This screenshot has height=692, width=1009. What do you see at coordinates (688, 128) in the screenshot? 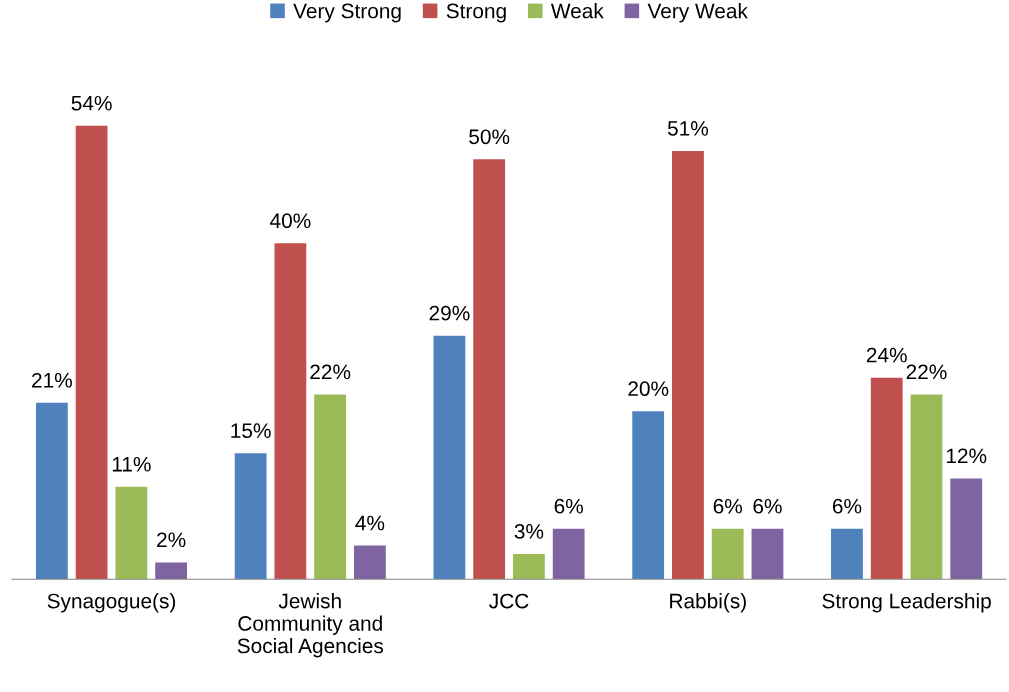
I see `data-label: 51%` at bounding box center [688, 128].